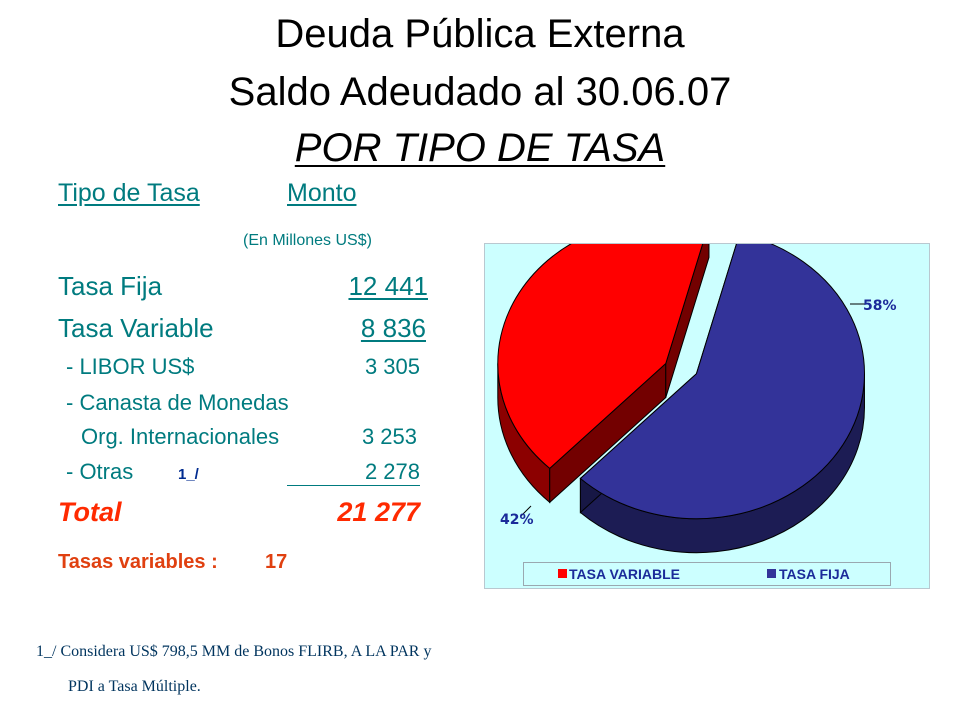  Describe the element at coordinates (188, 474) in the screenshot. I see `otras-footnote-marker: 1_/` at that location.